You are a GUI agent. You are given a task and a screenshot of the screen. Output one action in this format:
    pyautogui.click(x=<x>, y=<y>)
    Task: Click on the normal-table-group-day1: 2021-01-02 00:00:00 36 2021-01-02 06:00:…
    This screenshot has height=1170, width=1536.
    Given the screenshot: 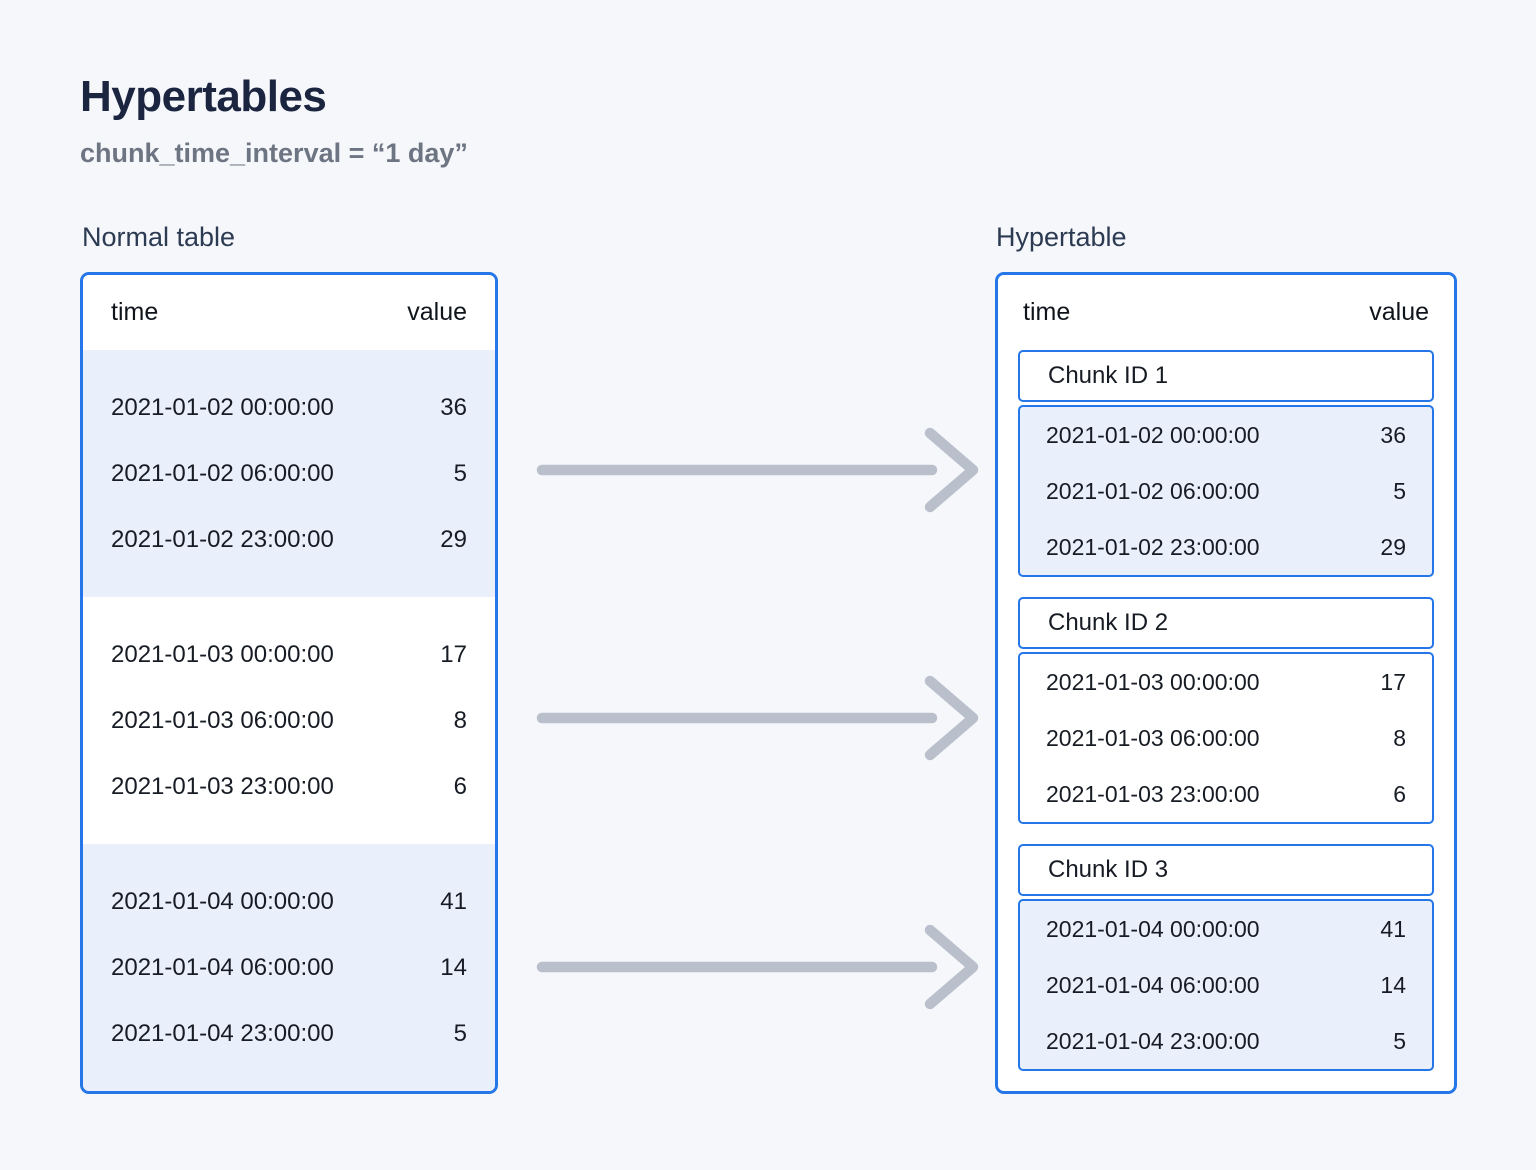 What is the action you would take?
    pyautogui.click(x=289, y=473)
    